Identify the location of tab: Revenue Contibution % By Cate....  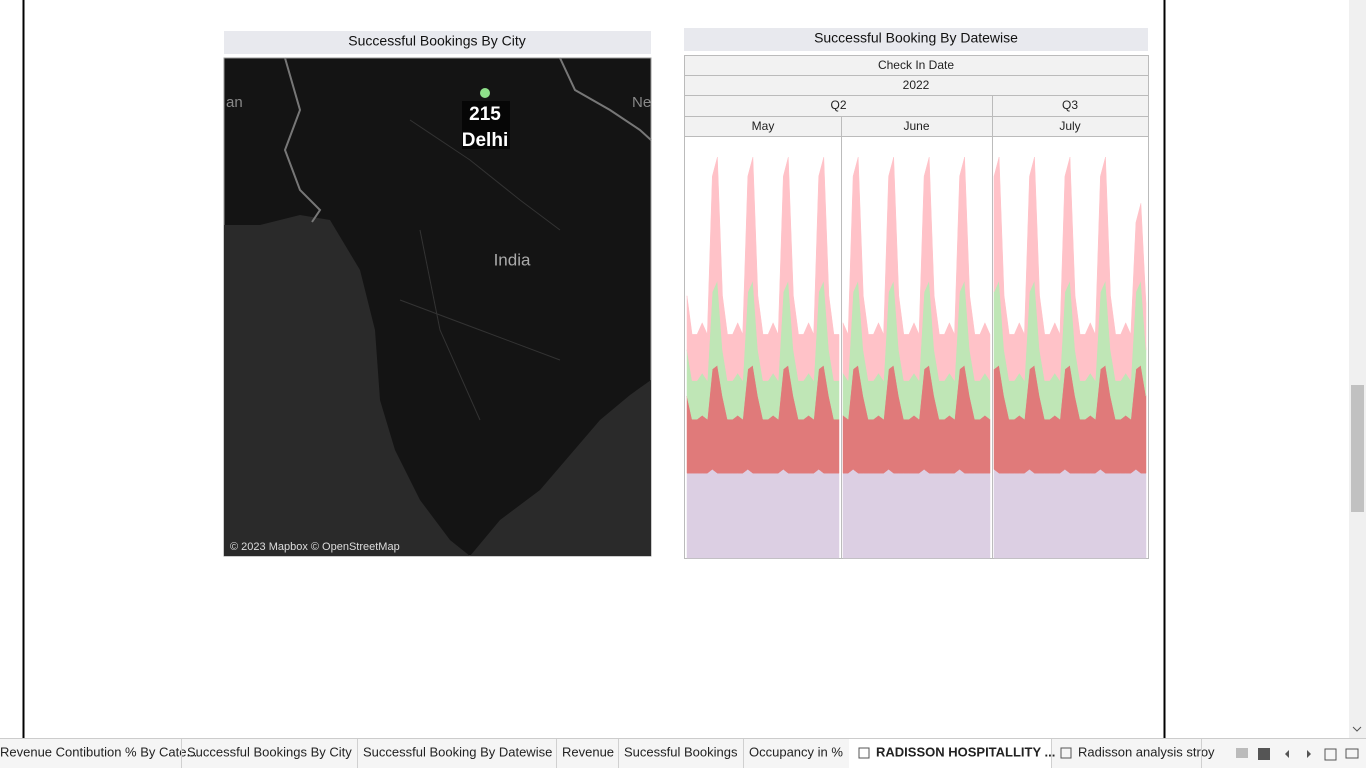
(98, 751).